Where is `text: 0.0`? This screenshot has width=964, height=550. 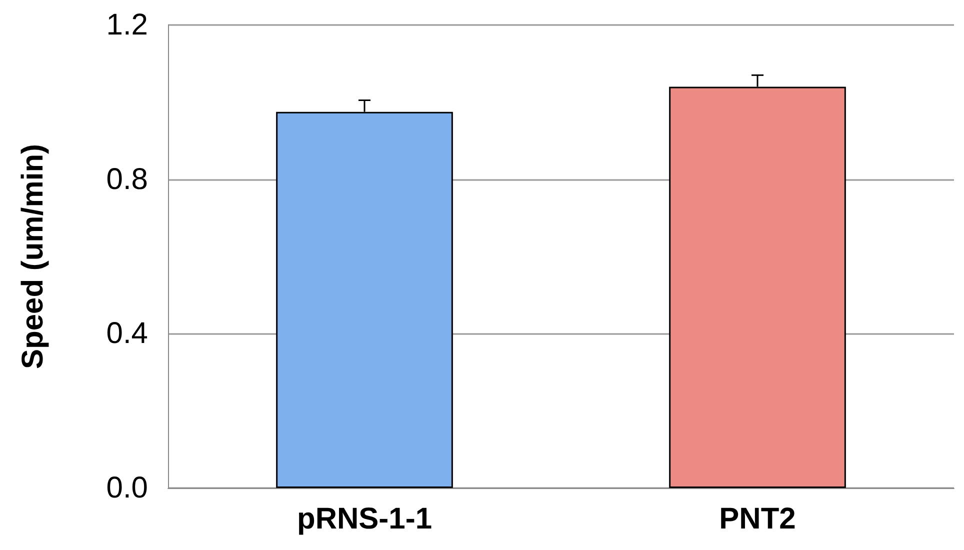 text: 0.0 is located at coordinates (127, 488).